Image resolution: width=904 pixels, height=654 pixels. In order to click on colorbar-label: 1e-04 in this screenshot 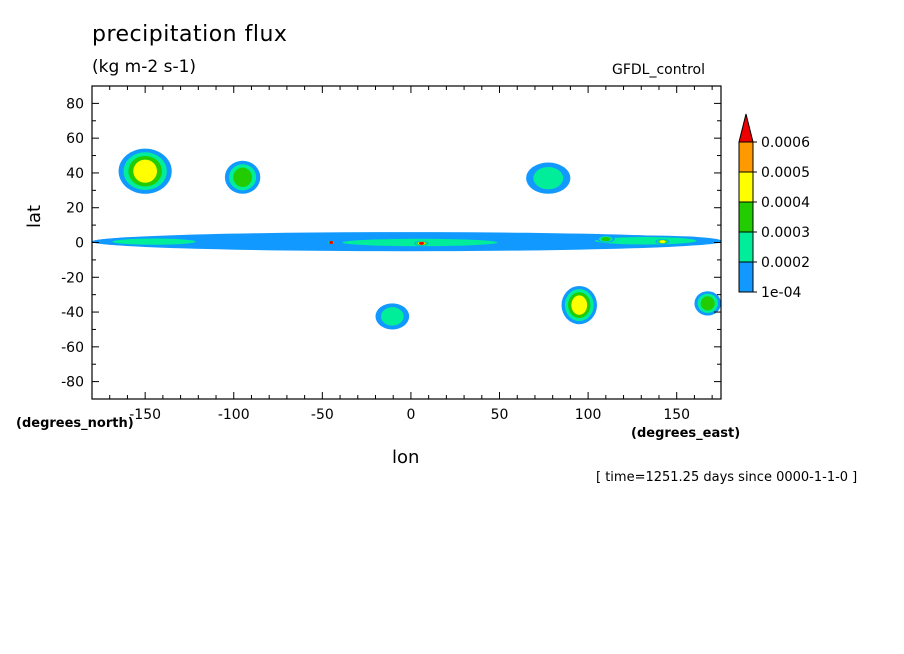, I will do `click(781, 293)`.